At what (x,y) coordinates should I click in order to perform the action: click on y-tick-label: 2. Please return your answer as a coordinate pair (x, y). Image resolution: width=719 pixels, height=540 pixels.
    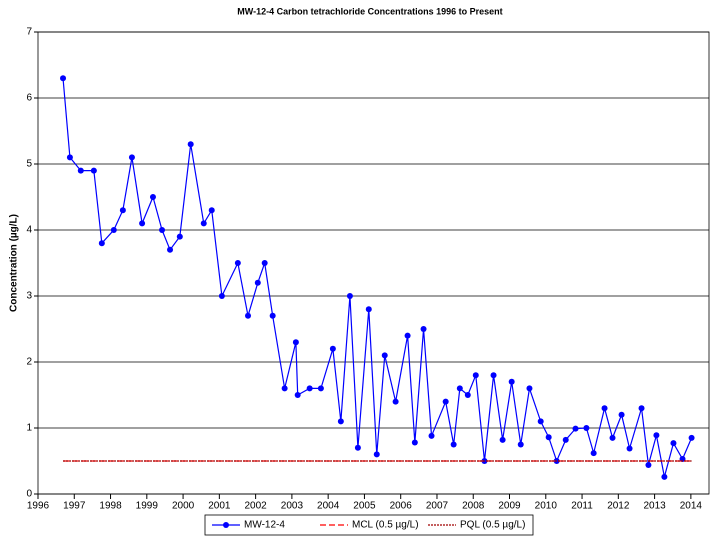
    Looking at the image, I should click on (29, 362).